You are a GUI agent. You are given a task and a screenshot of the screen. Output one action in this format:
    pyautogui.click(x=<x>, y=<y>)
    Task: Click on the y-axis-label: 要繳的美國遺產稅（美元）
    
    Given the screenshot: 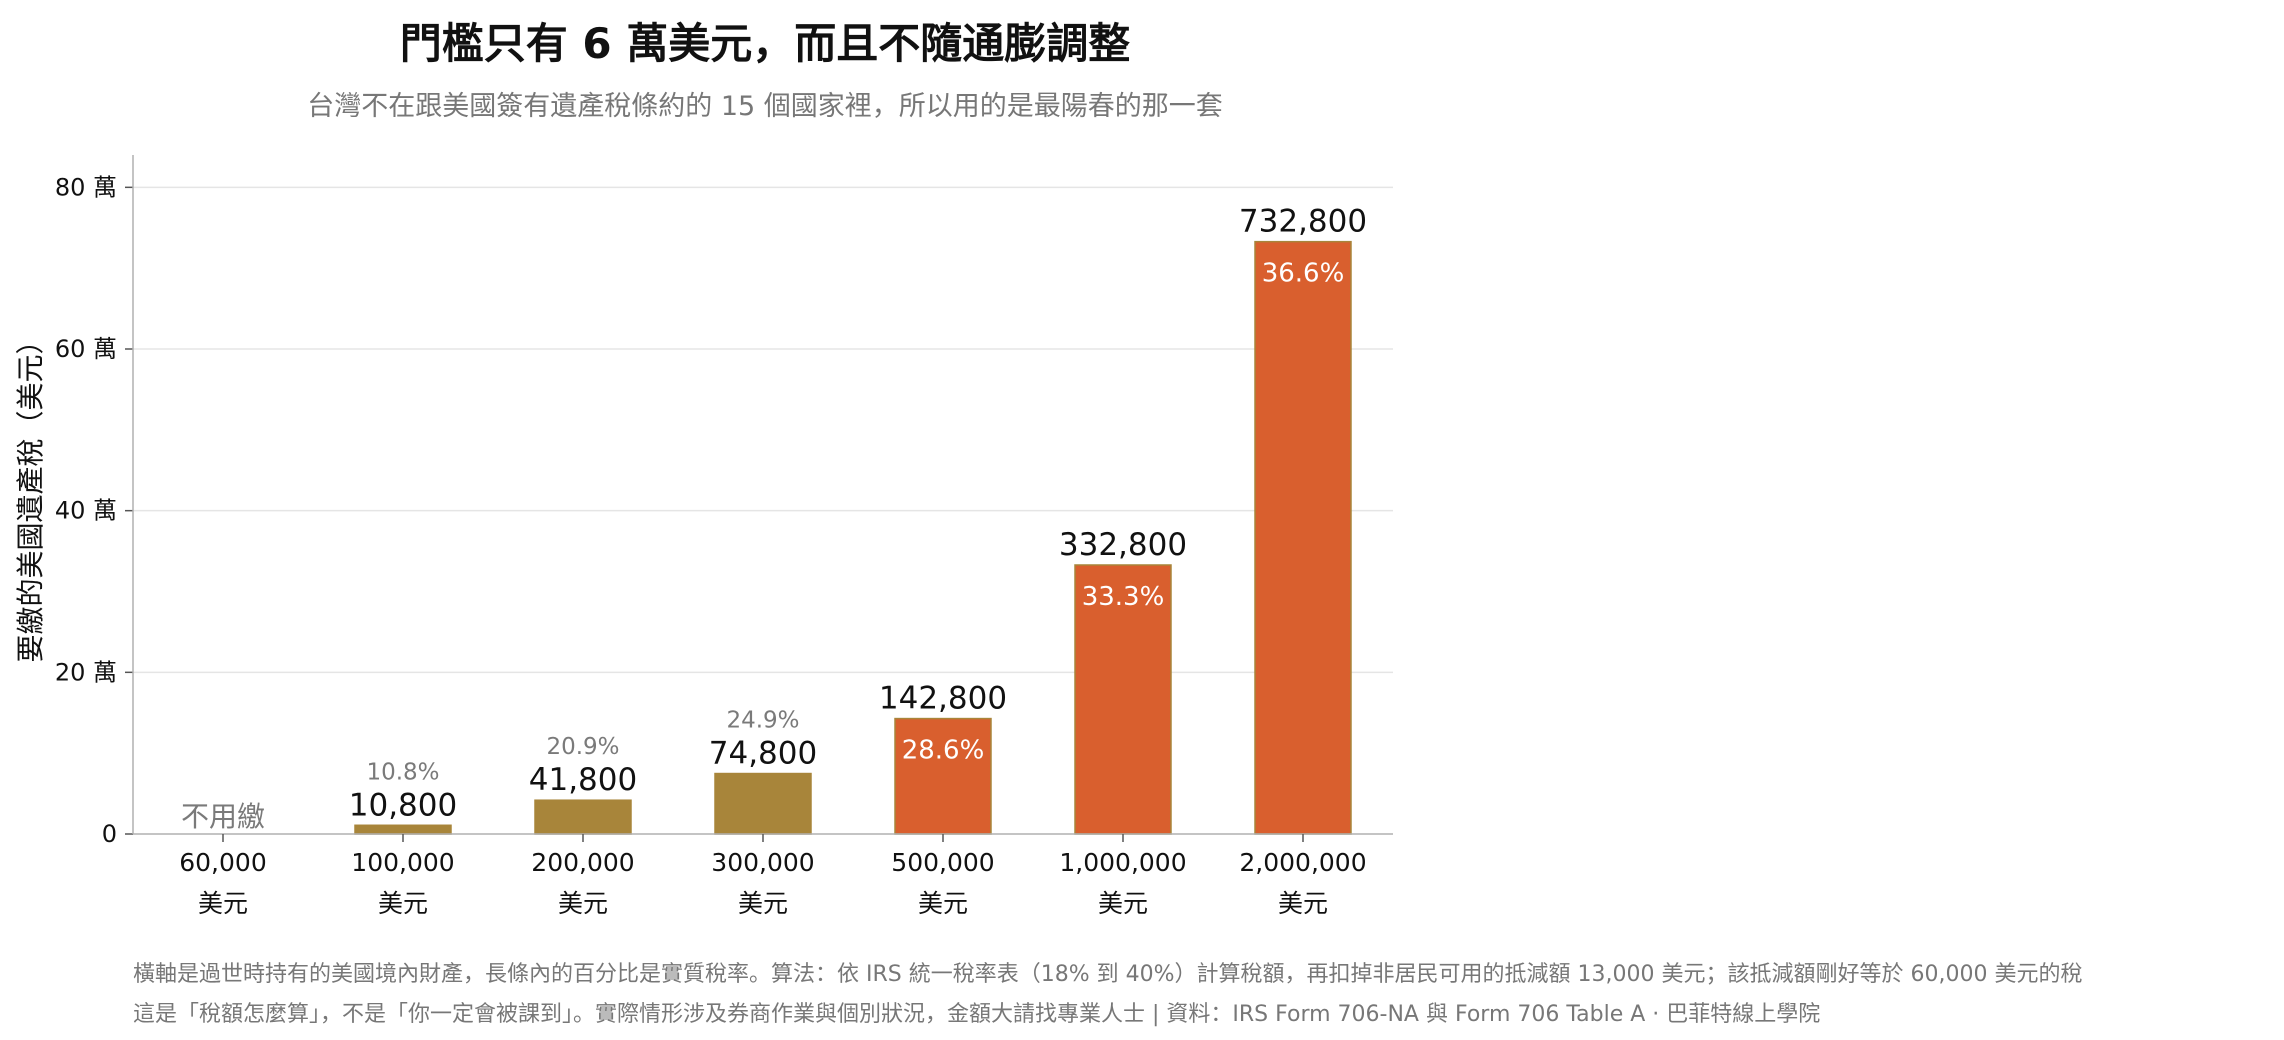 What is the action you would take?
    pyautogui.click(x=30, y=494)
    